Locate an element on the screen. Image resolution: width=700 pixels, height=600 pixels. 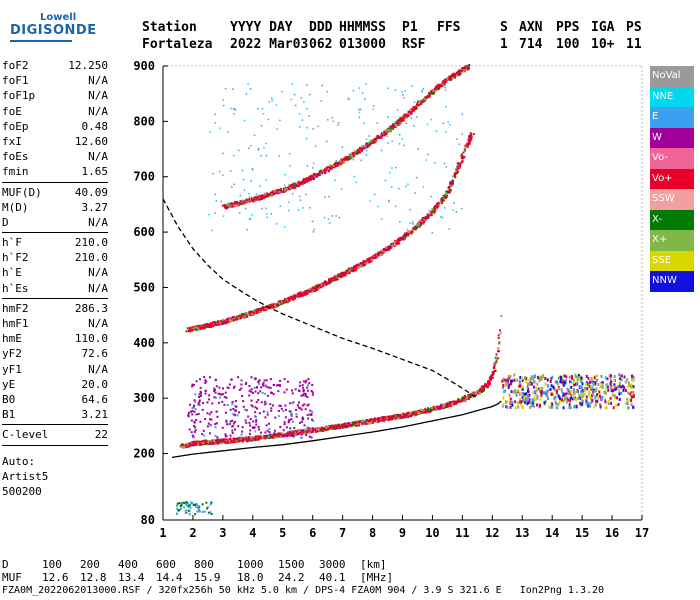
parameter-name: B1 is located at coordinates (9, 415).